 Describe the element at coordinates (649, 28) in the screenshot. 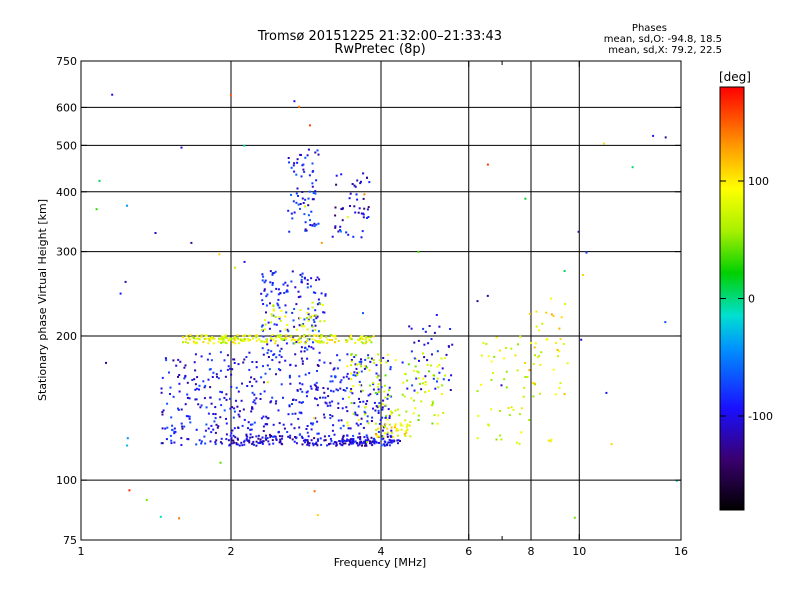

I see `stats-heading: Phases` at that location.